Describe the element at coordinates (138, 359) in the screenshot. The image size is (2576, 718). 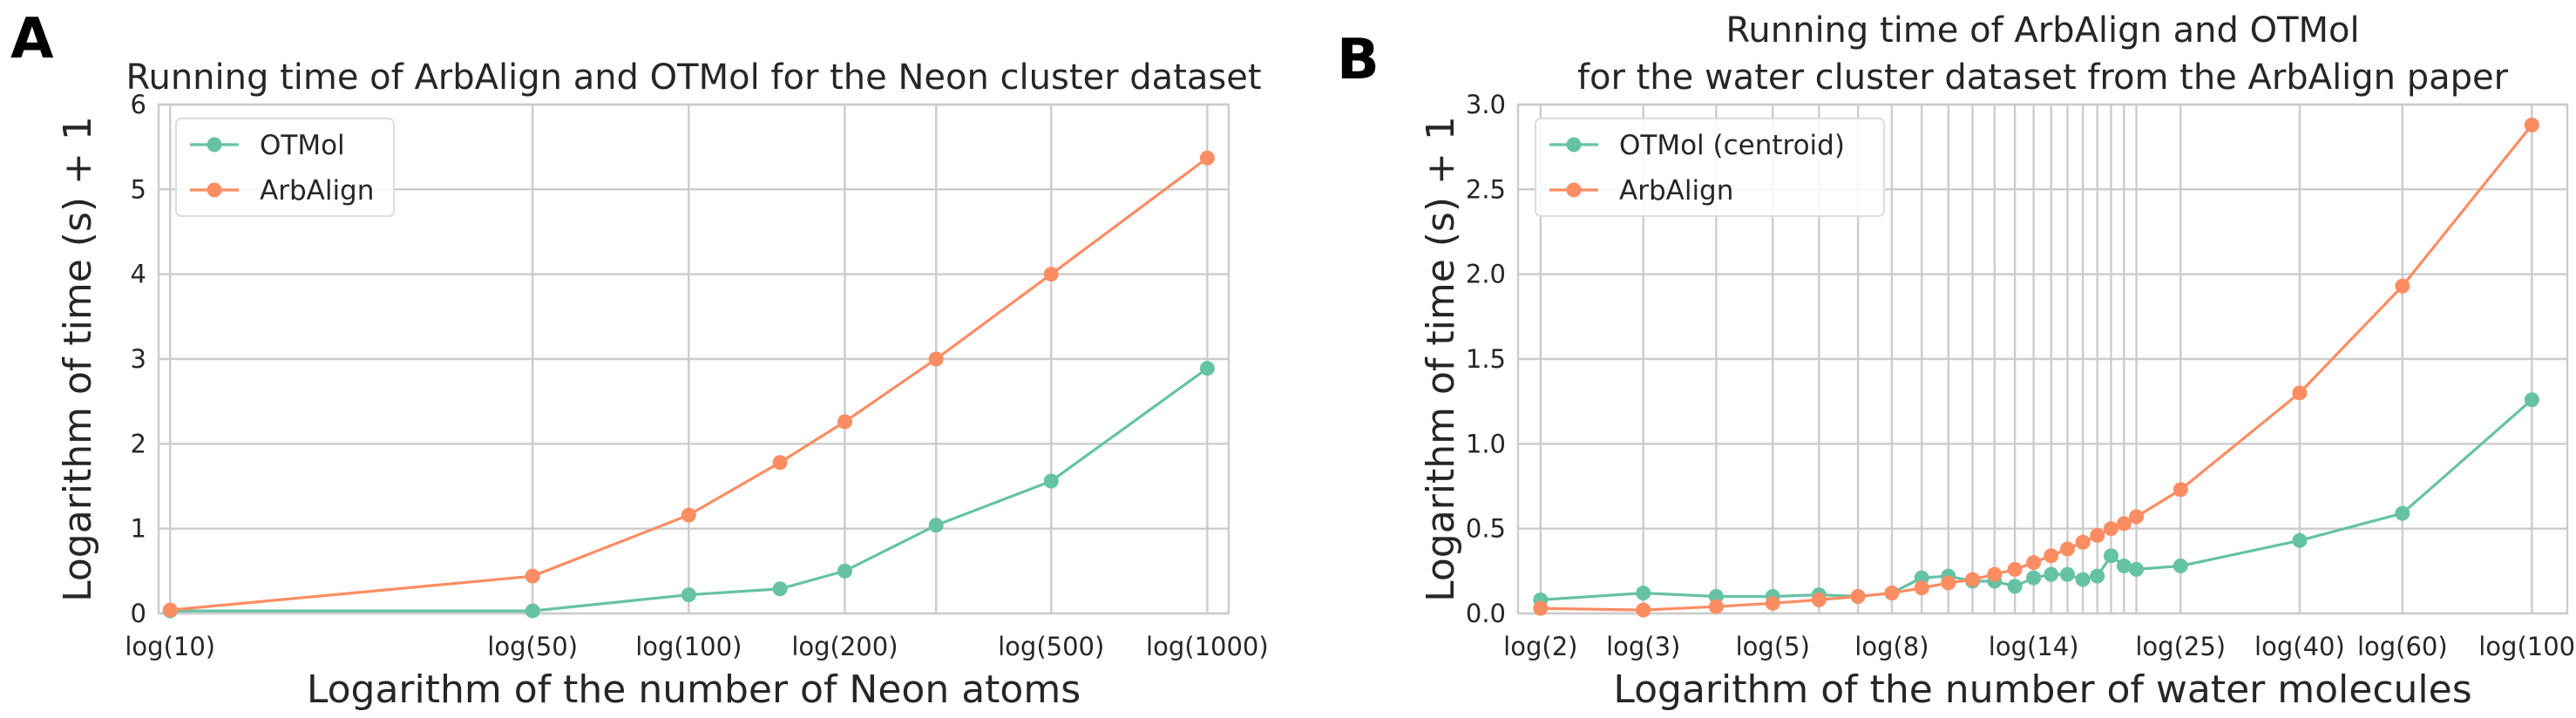
I see `y-tick-label: 3` at that location.